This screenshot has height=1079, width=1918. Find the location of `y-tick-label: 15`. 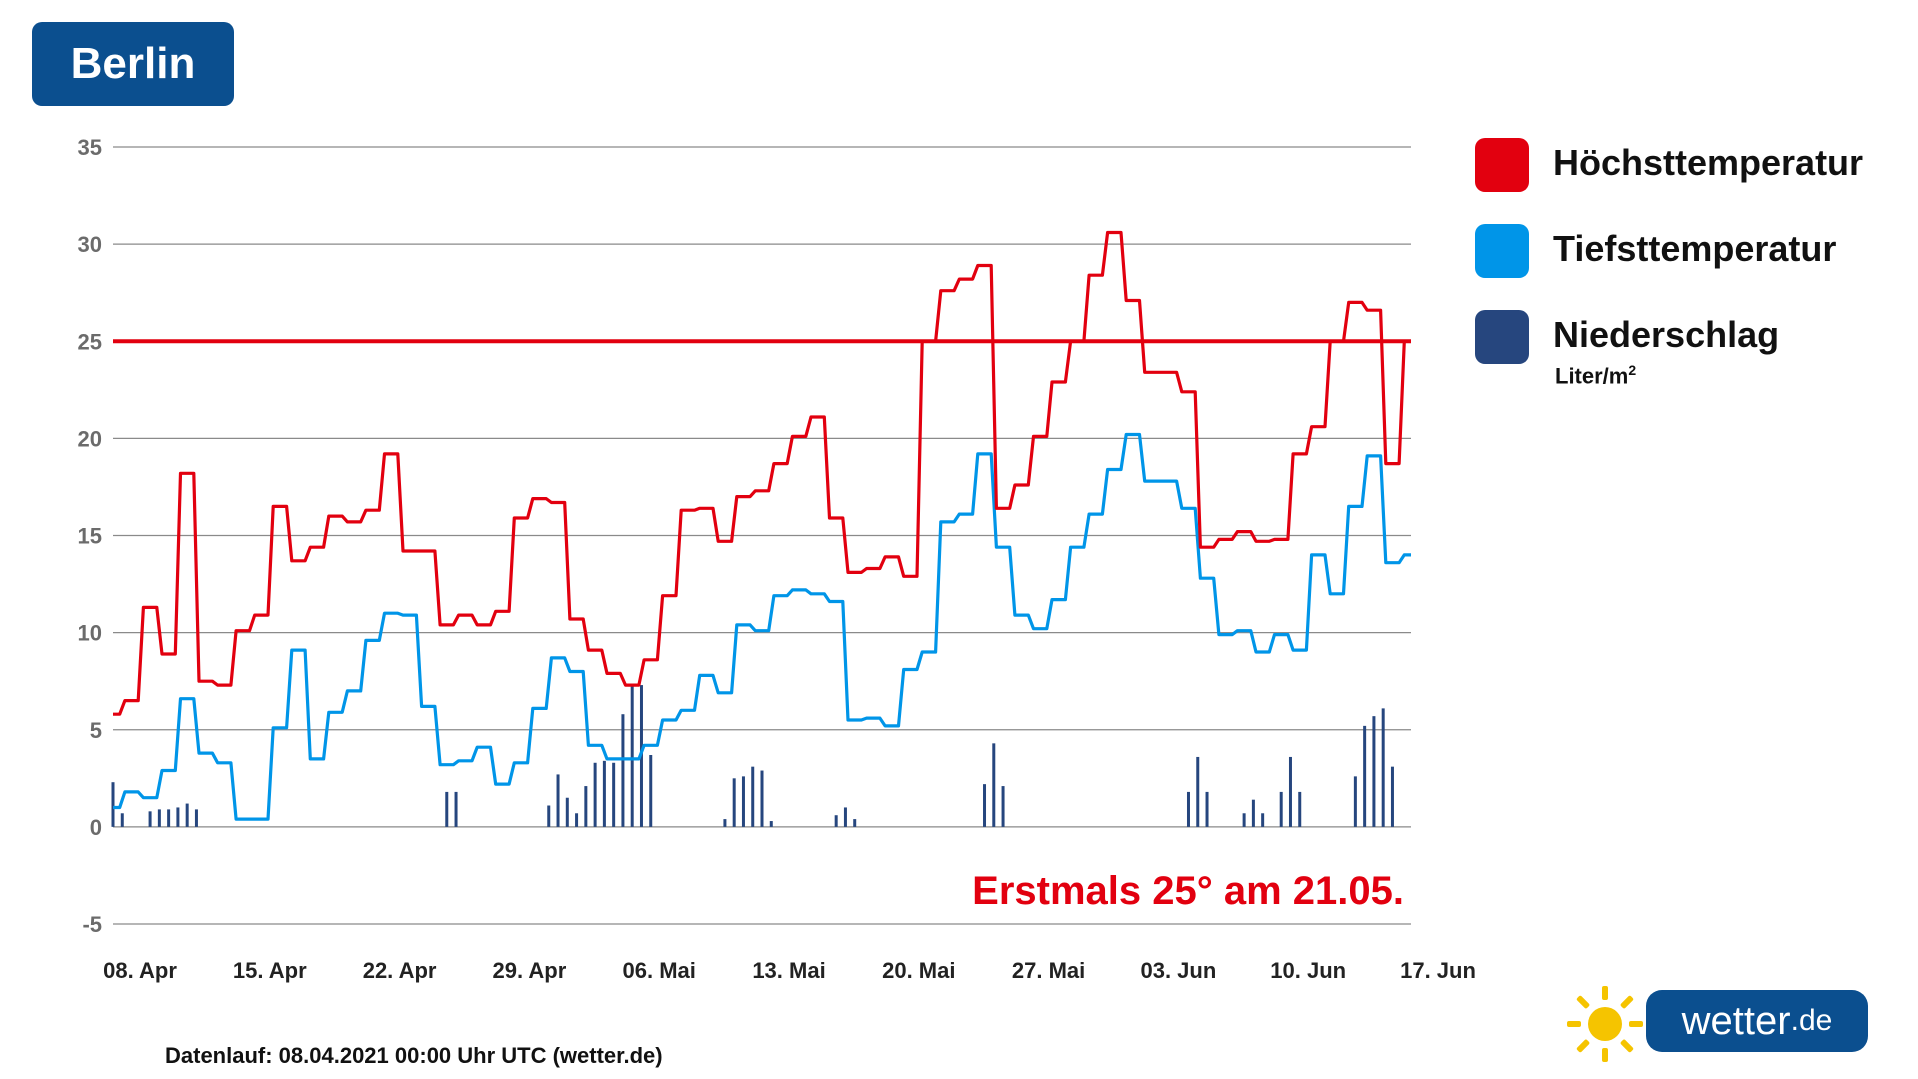

y-tick-label: 15 is located at coordinates (90, 536).